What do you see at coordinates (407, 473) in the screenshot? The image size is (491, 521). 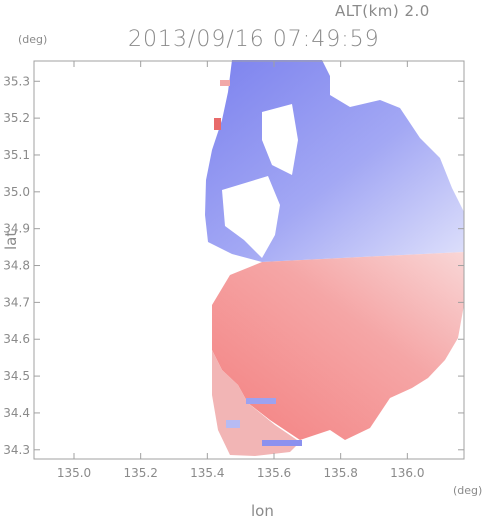 I see `x-tick-label: 136.0` at bounding box center [407, 473].